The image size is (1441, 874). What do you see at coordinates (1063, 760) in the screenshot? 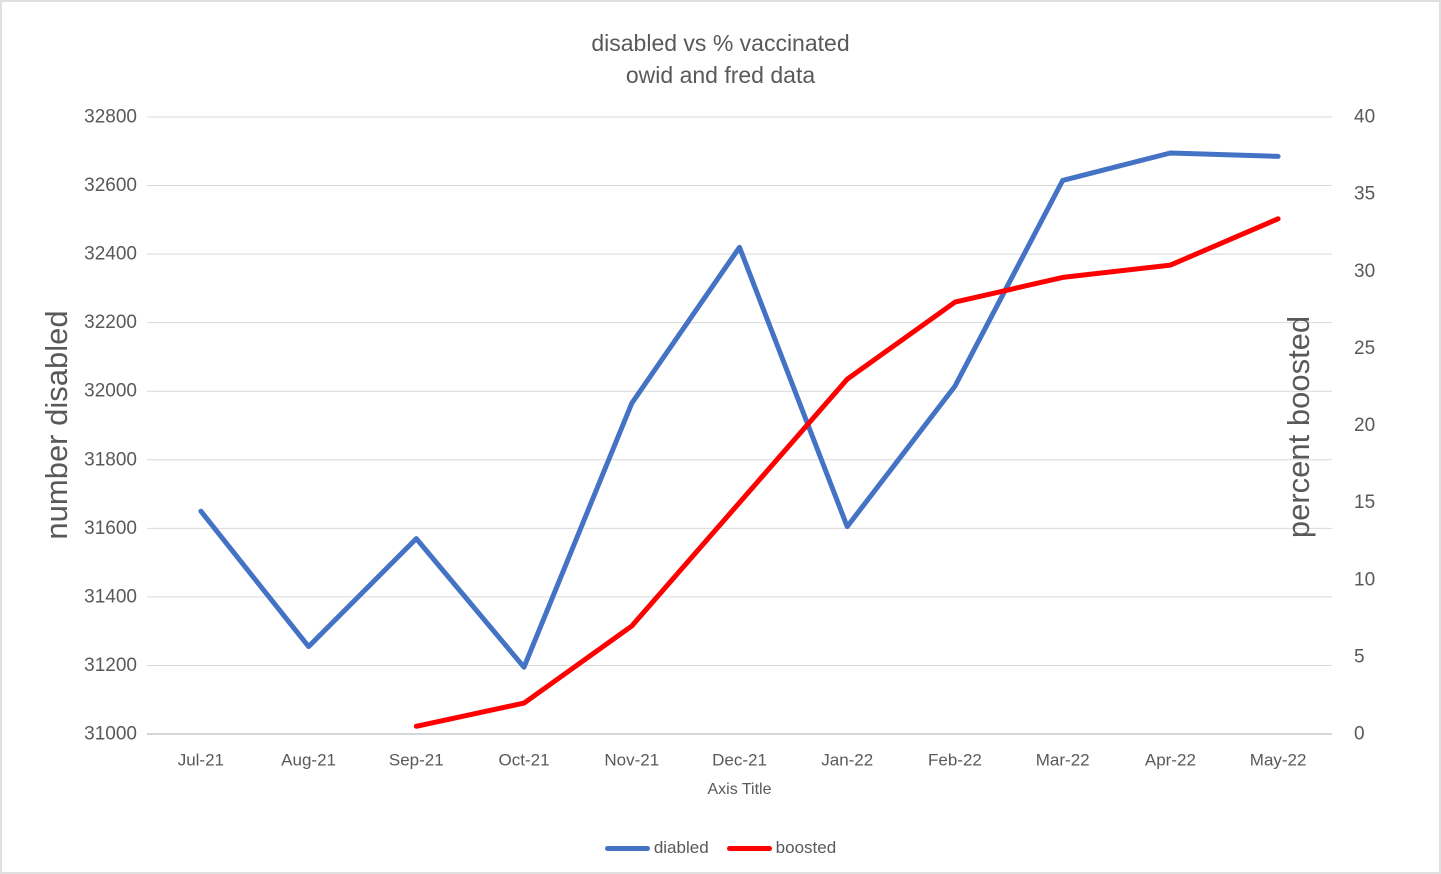
I see `x-tick-label: Mar-22` at bounding box center [1063, 760].